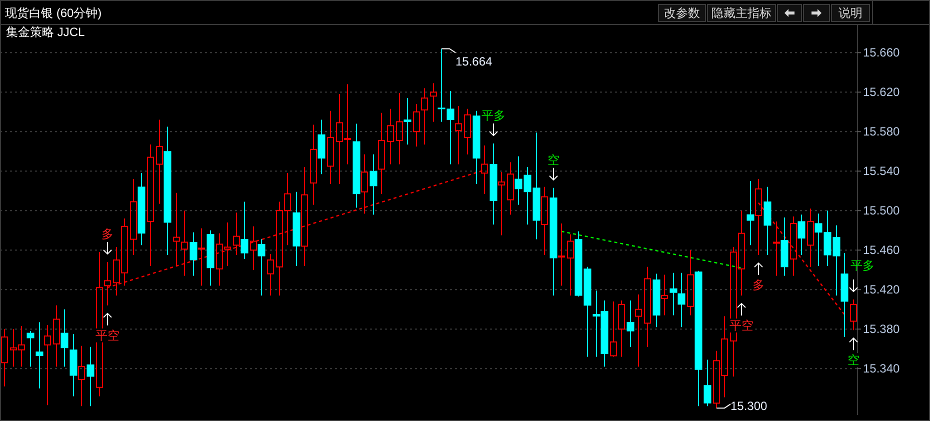 The image size is (930, 421). Describe the element at coordinates (881, 369) in the screenshot. I see `y-tick-label: 15.340` at that location.